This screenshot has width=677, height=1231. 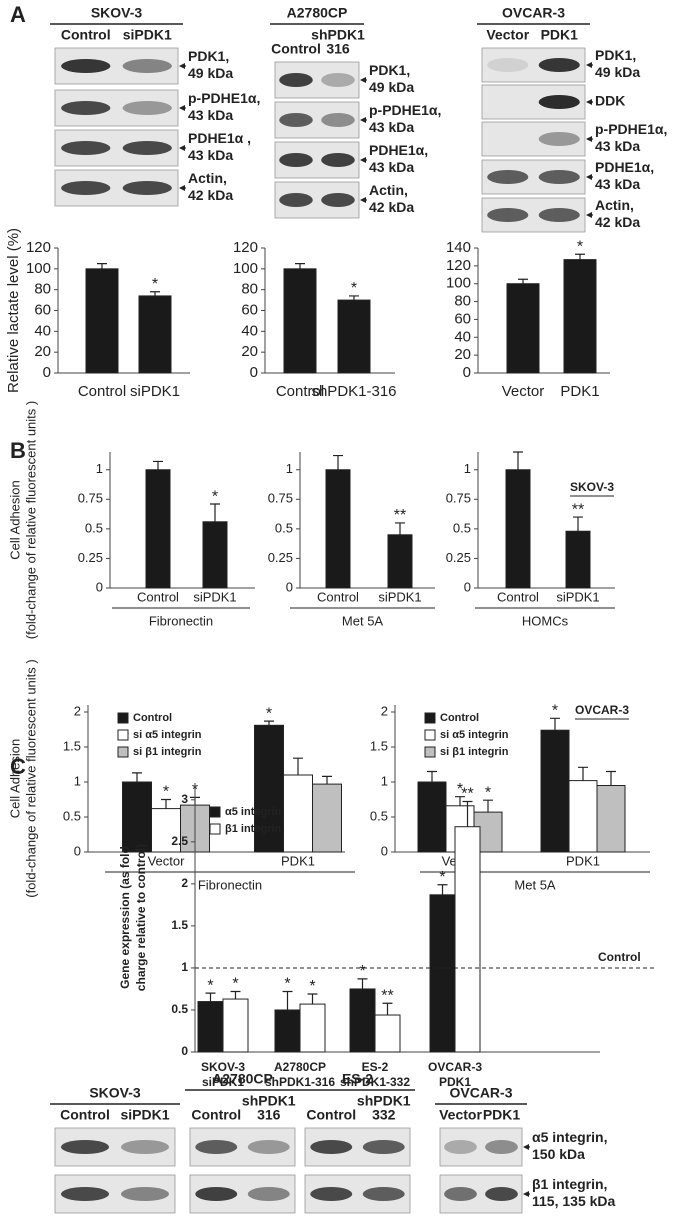 What do you see at coordinates (181, 620) in the screenshot?
I see `x-axis-label: Fibronectin` at bounding box center [181, 620].